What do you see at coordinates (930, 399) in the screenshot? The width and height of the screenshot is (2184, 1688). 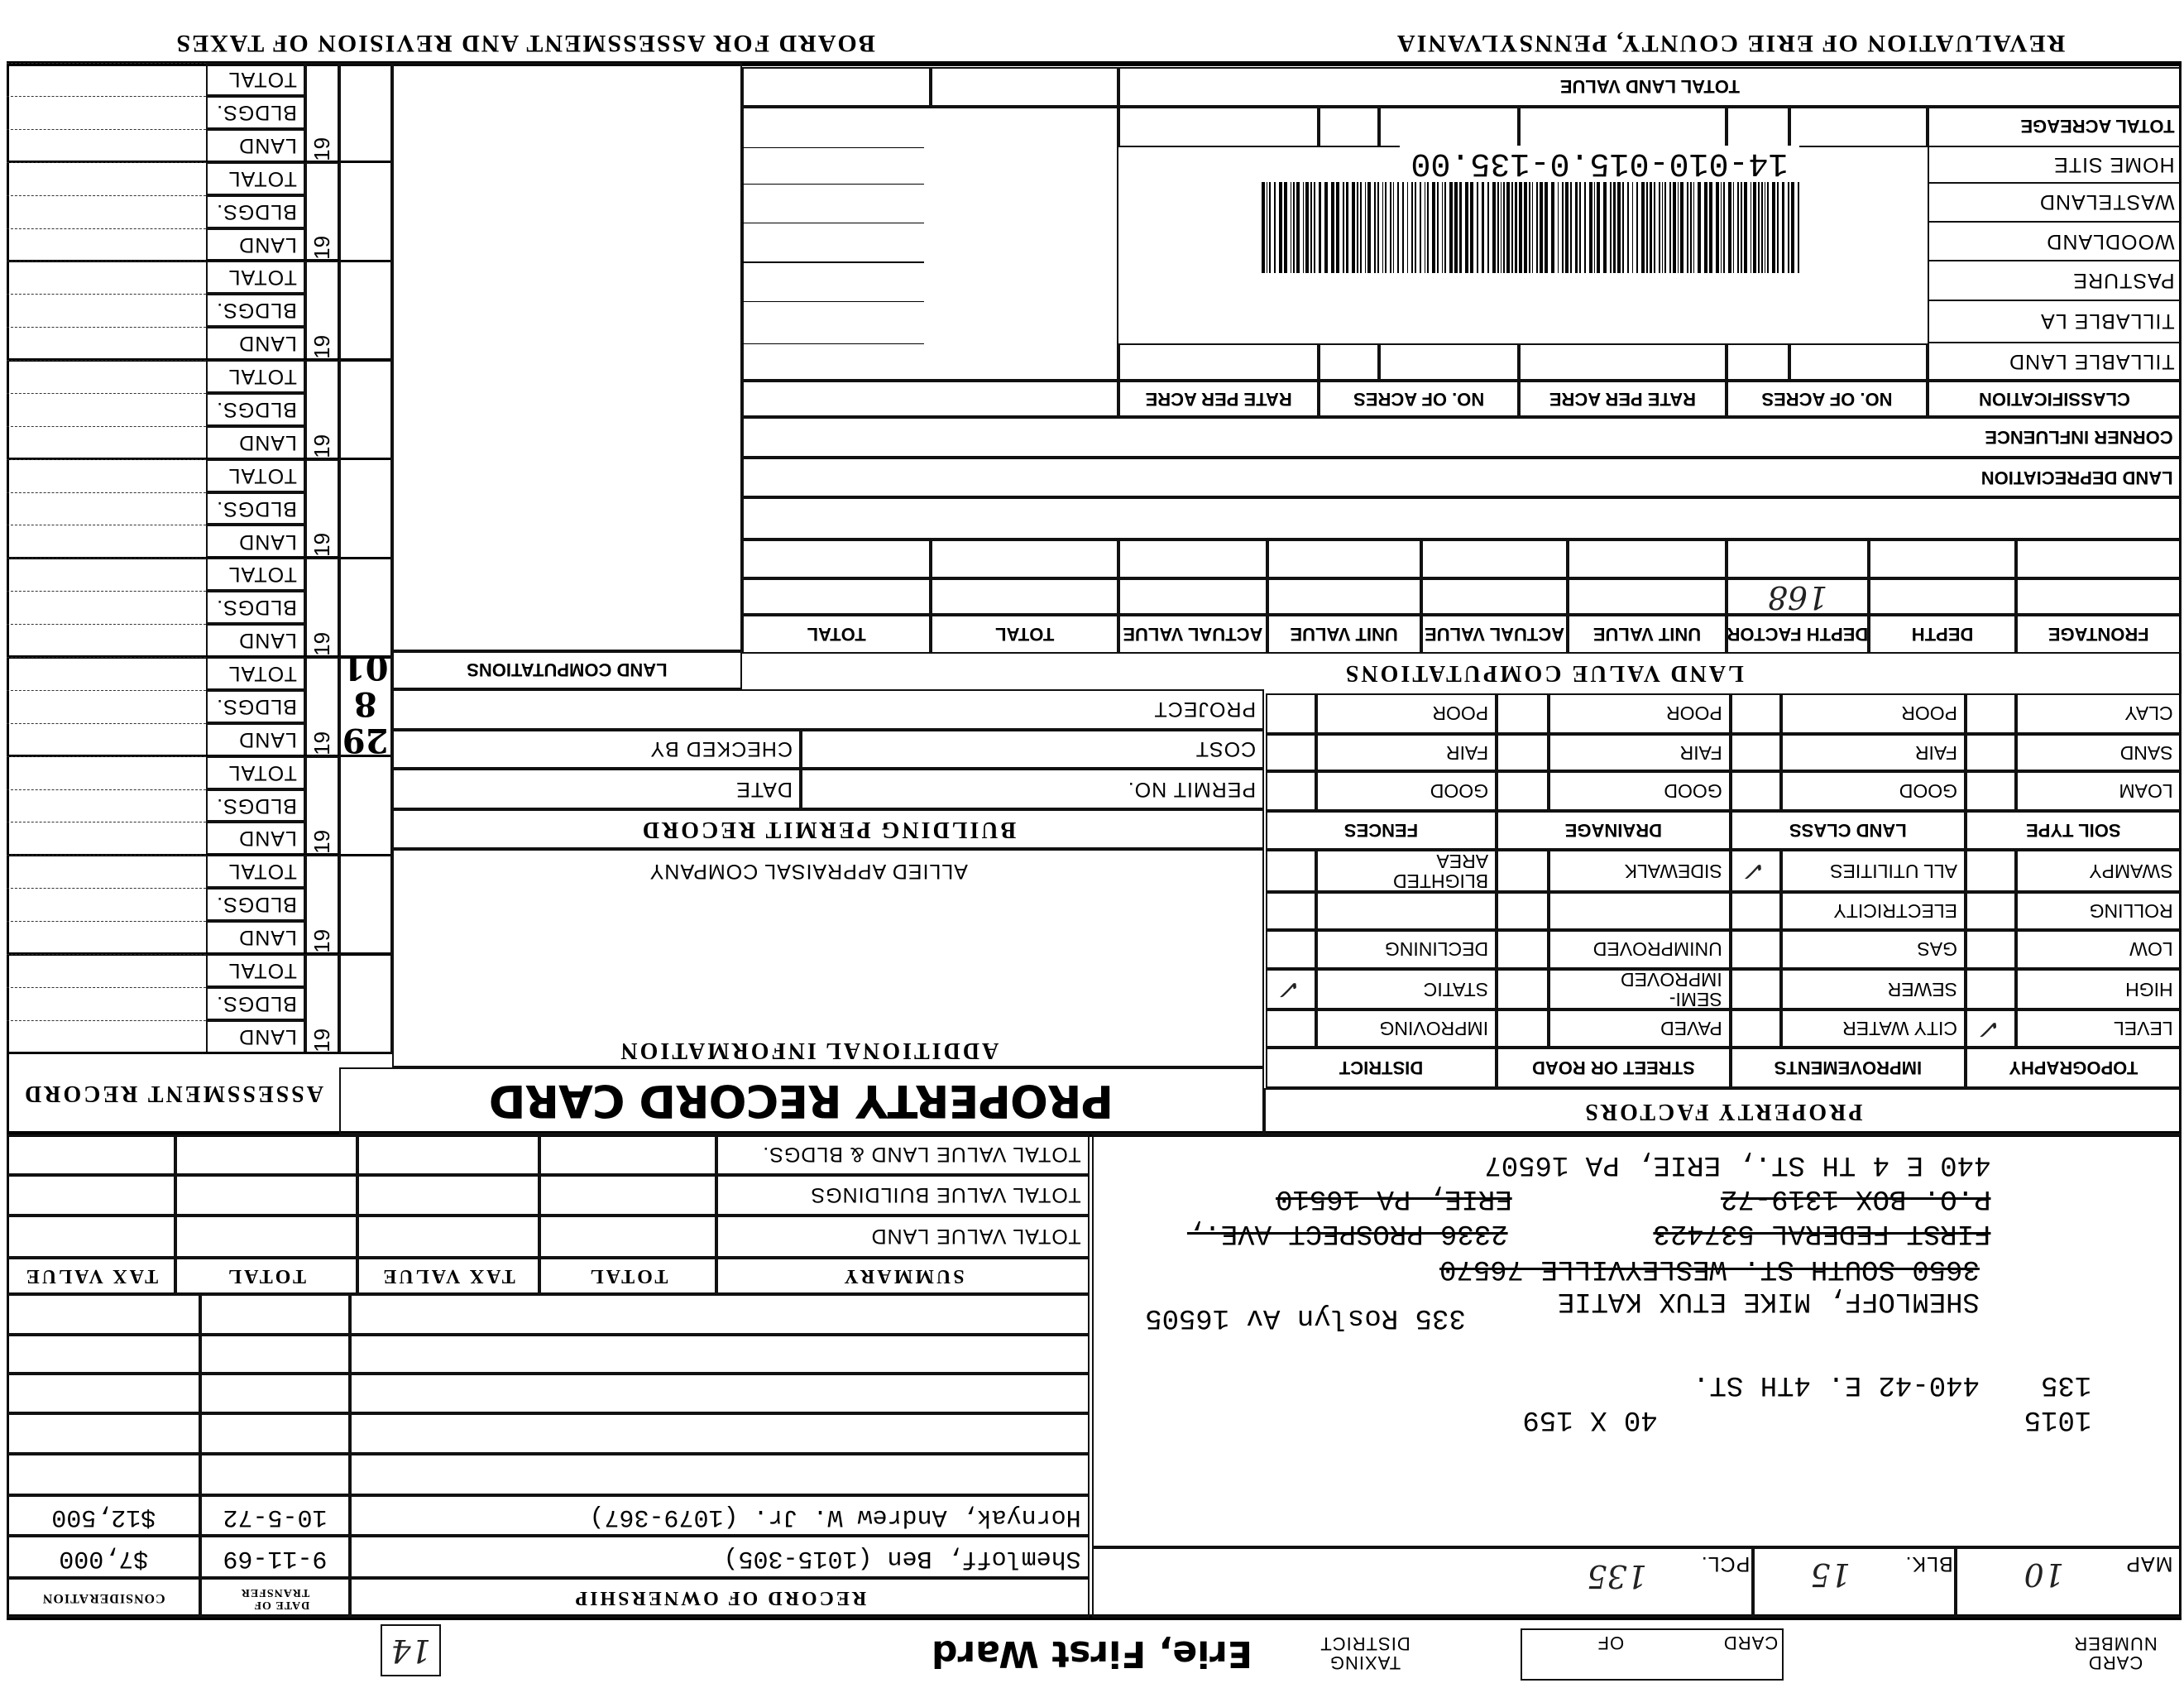 I see `classification-cell` at bounding box center [930, 399].